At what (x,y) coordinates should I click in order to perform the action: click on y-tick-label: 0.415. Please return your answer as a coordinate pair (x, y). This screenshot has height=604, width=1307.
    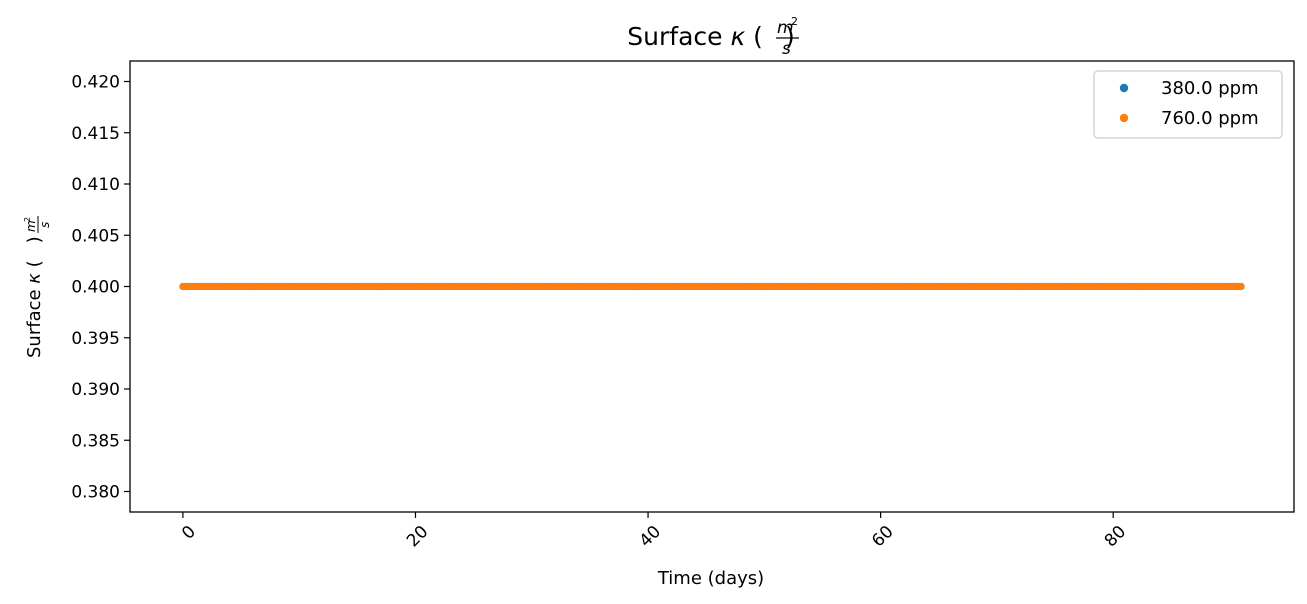
    Looking at the image, I should click on (95, 134).